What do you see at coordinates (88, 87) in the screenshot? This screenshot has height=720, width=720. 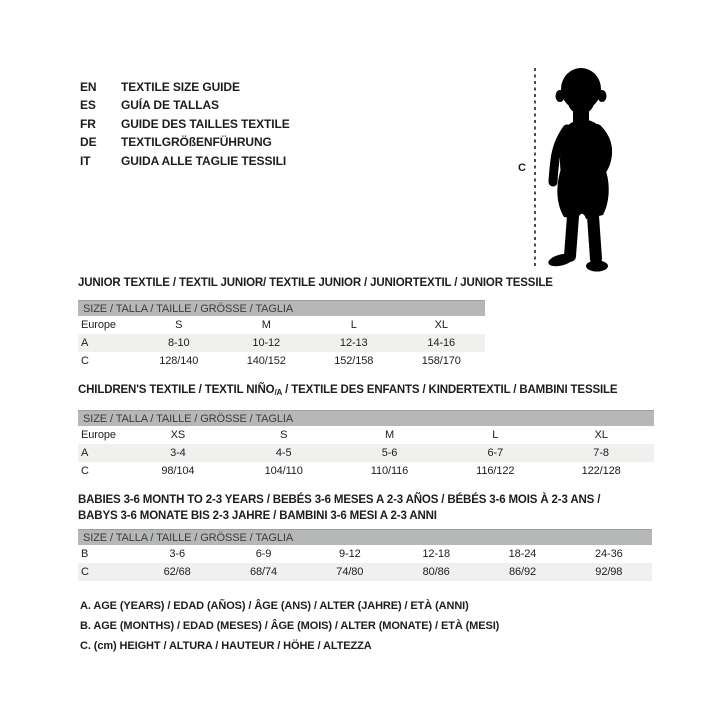 I see `language-code: EN` at bounding box center [88, 87].